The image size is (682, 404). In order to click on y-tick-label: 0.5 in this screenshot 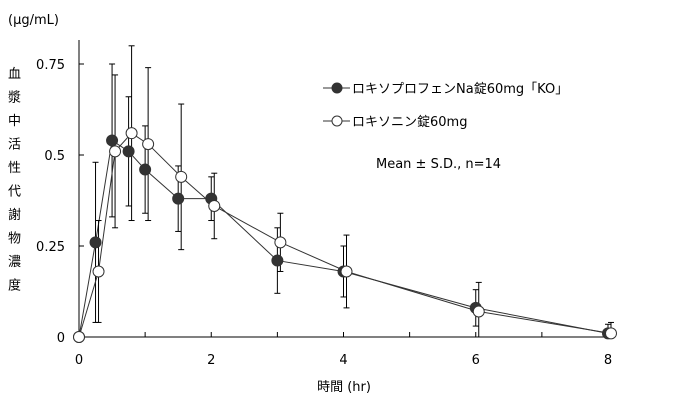, I will do `click(54, 156)`.